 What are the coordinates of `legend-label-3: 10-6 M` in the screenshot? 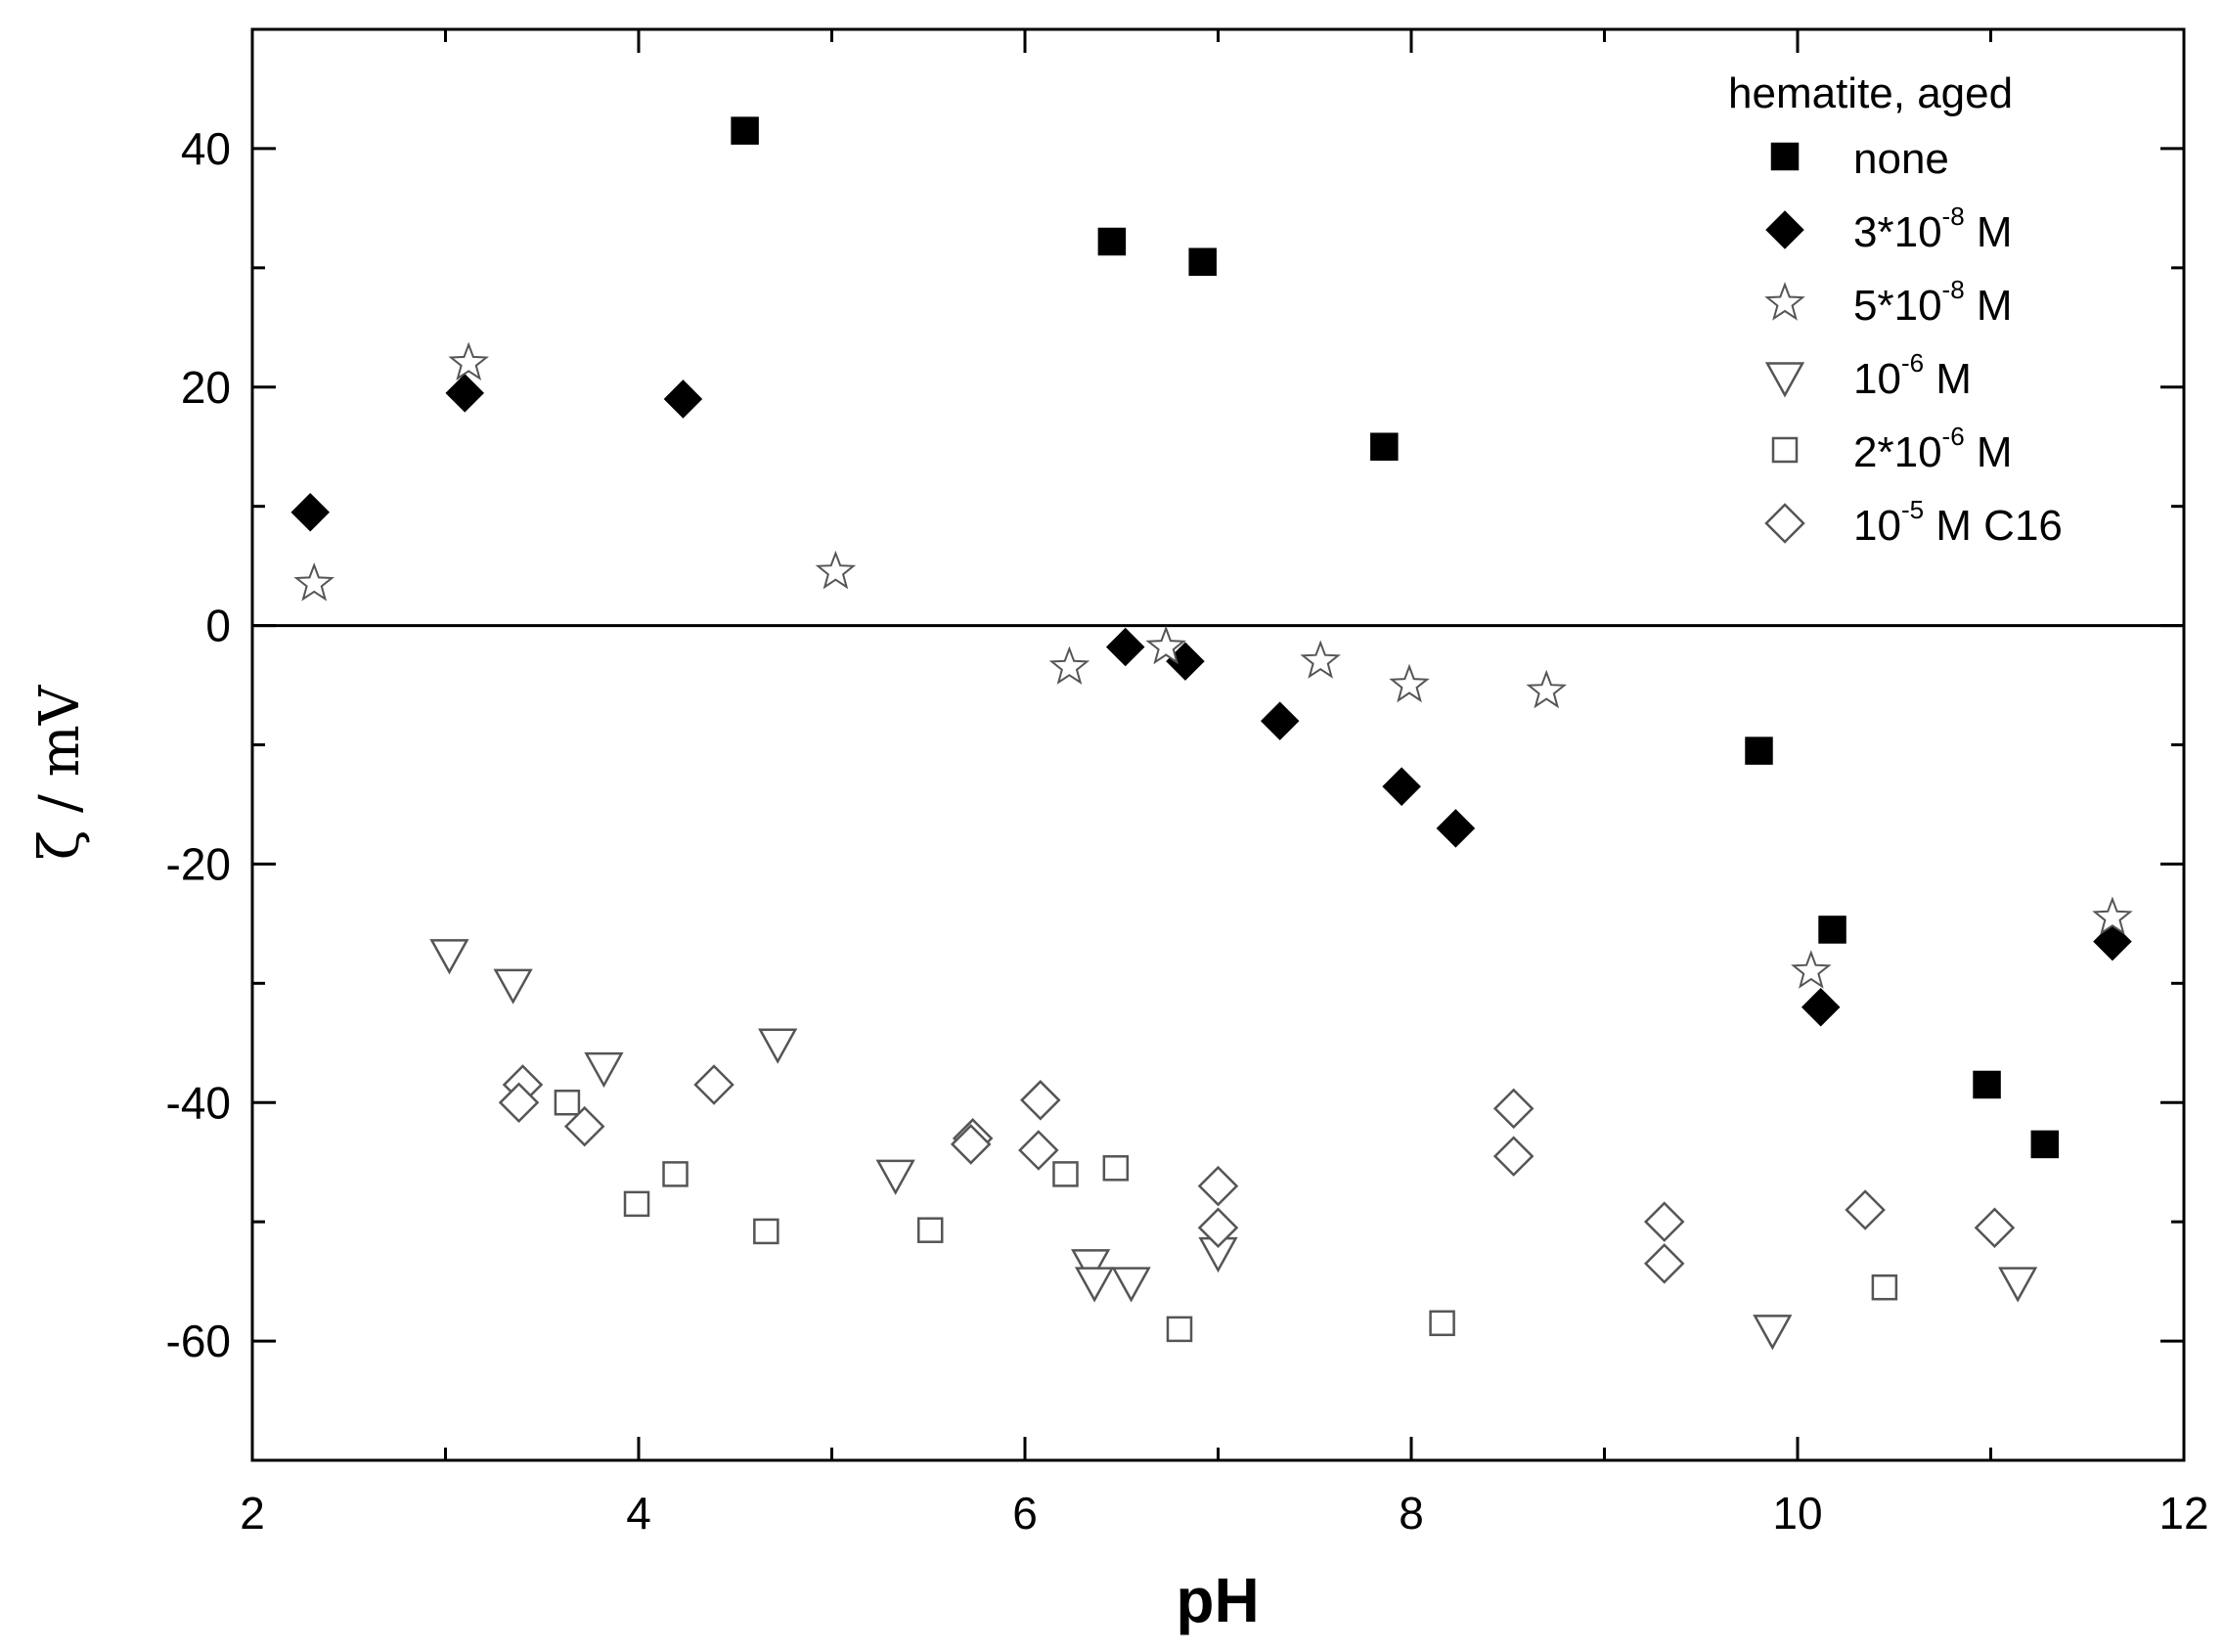 It's located at (1912, 375).